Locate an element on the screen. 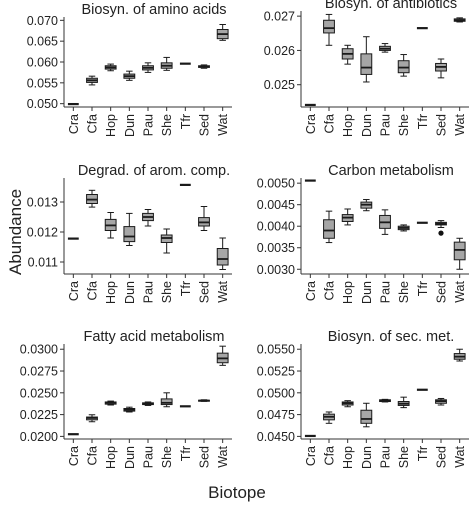 The height and width of the screenshot is (513, 474). y-tick-label: 0.027 is located at coordinates (279, 17).